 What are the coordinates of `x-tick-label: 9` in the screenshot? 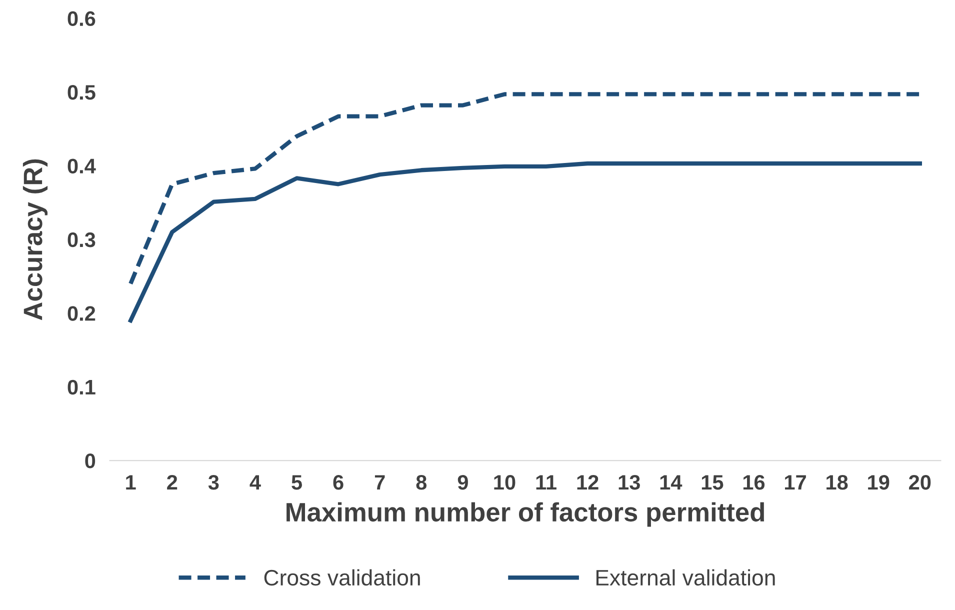 It's located at (463, 482).